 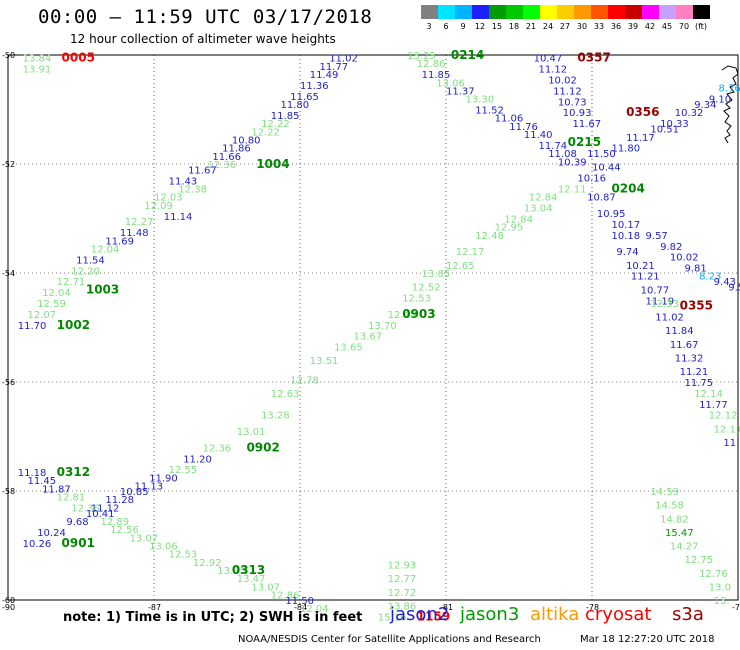 What do you see at coordinates (304, 97) in the screenshot?
I see `wave-height-value: 11.65` at bounding box center [304, 97].